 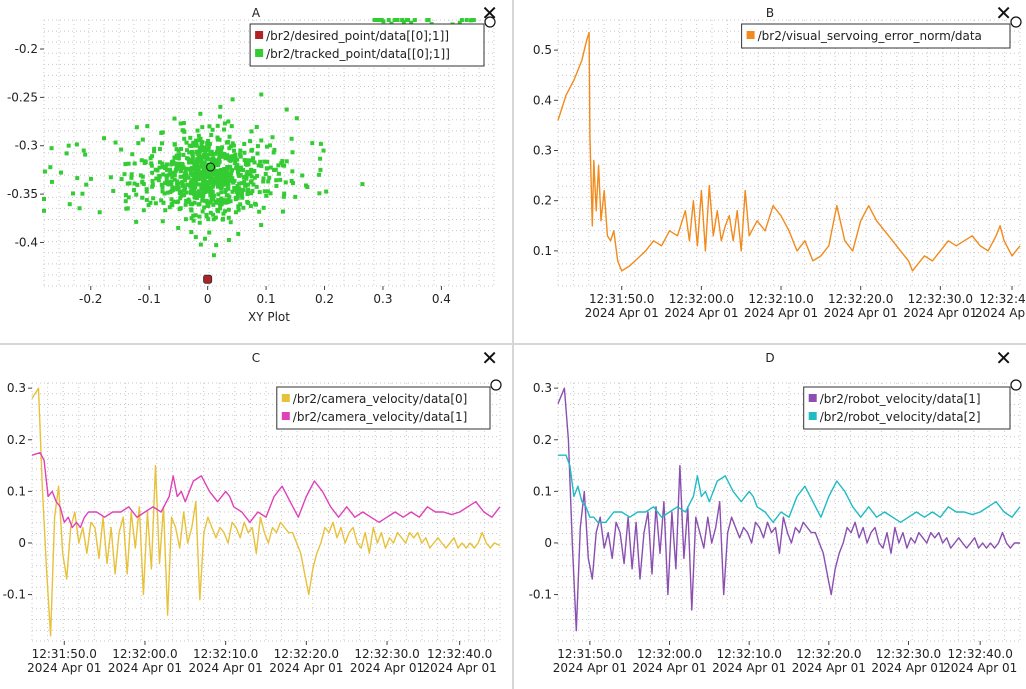 What do you see at coordinates (26, 242) in the screenshot?
I see `y-tick-label: -0.4` at bounding box center [26, 242].